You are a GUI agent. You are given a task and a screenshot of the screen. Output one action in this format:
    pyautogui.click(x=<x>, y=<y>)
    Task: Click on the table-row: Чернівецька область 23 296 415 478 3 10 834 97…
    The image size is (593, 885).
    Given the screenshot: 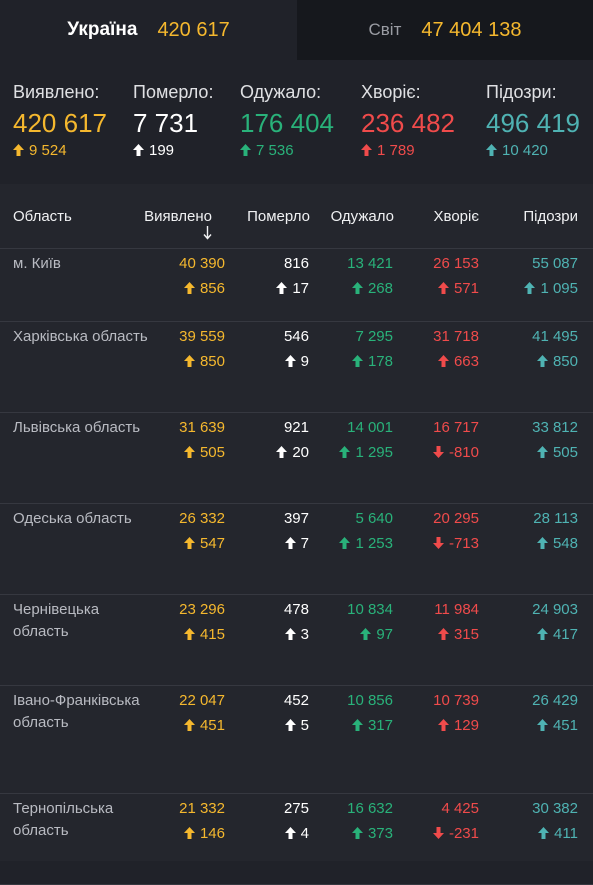 What is the action you would take?
    pyautogui.click(x=296, y=640)
    